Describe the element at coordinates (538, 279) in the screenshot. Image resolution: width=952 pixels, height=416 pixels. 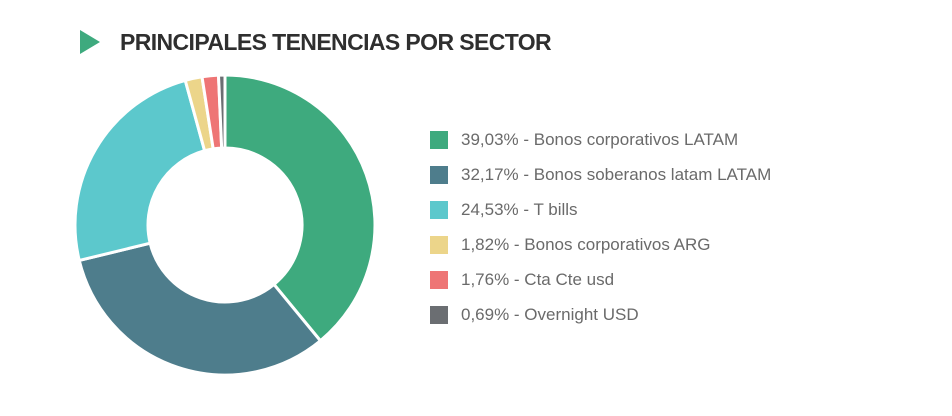
I see `legend-label: 1,76% - Cta Cte usd` at that location.